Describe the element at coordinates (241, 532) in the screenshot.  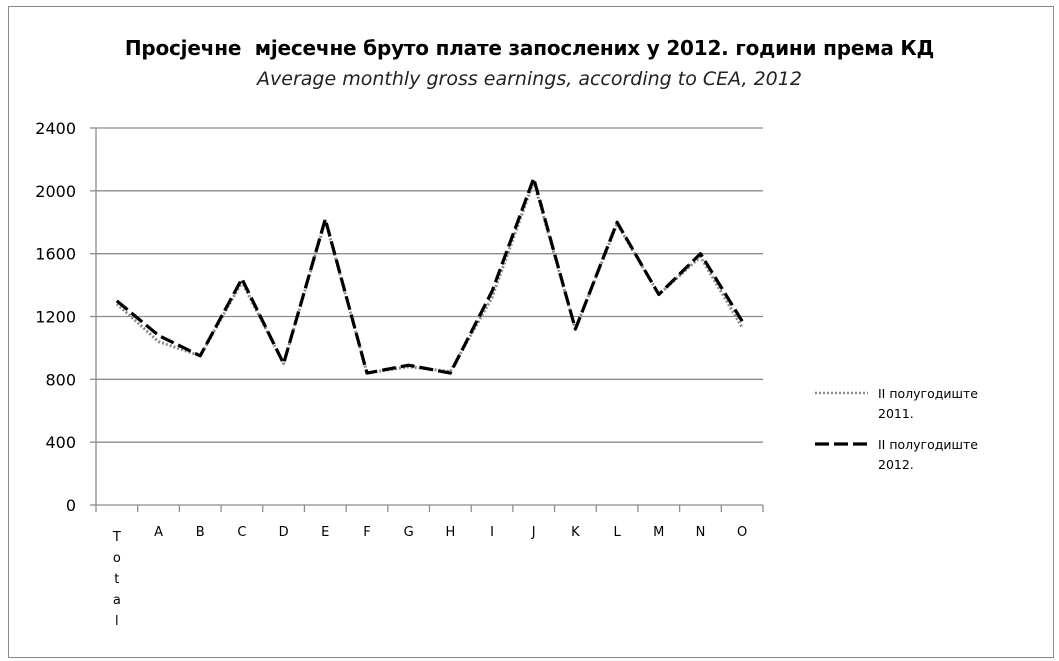
I see `x-tick-label: C` at that location.